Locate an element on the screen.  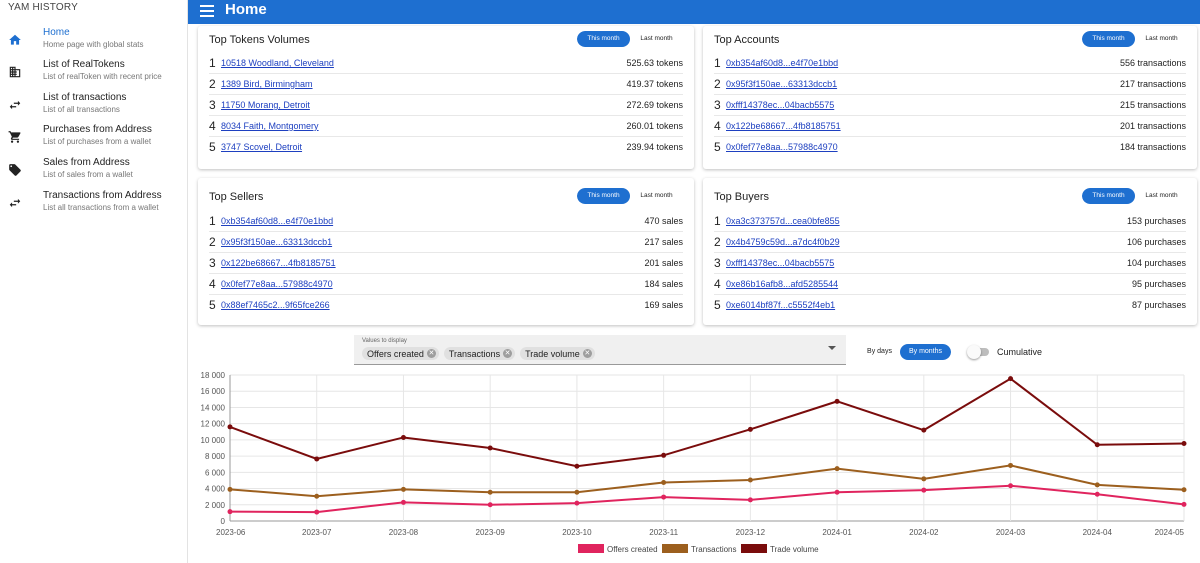
address-link: 0xa3c373757d...cea0bfe855 is located at coordinates (783, 221).